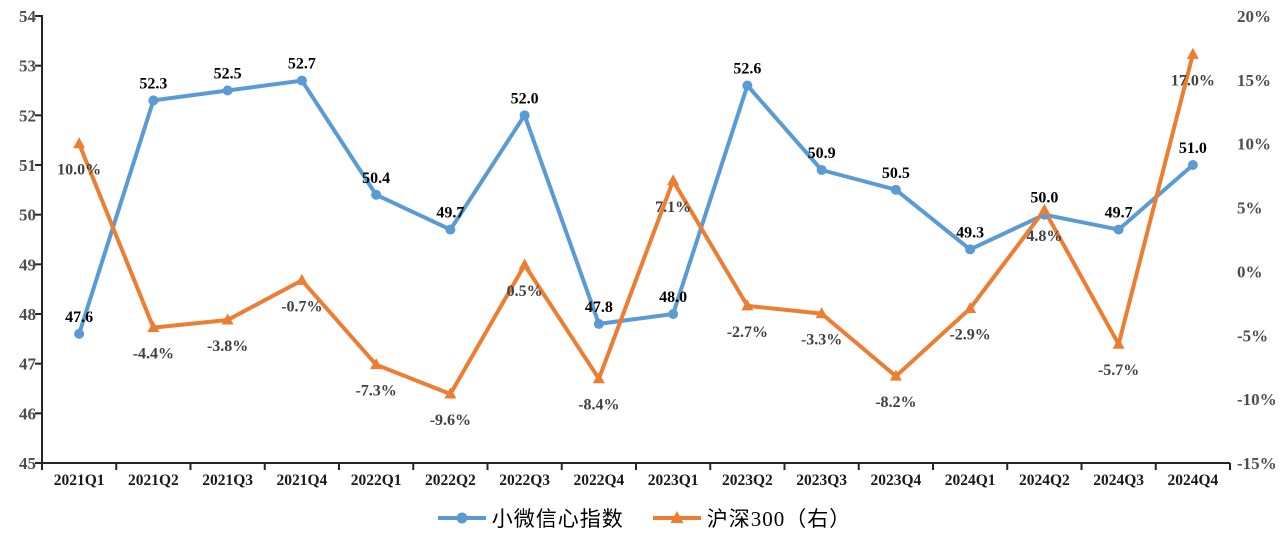  Describe the element at coordinates (895, 480) in the screenshot. I see `x-axis-category-label: 2023Q4` at that location.